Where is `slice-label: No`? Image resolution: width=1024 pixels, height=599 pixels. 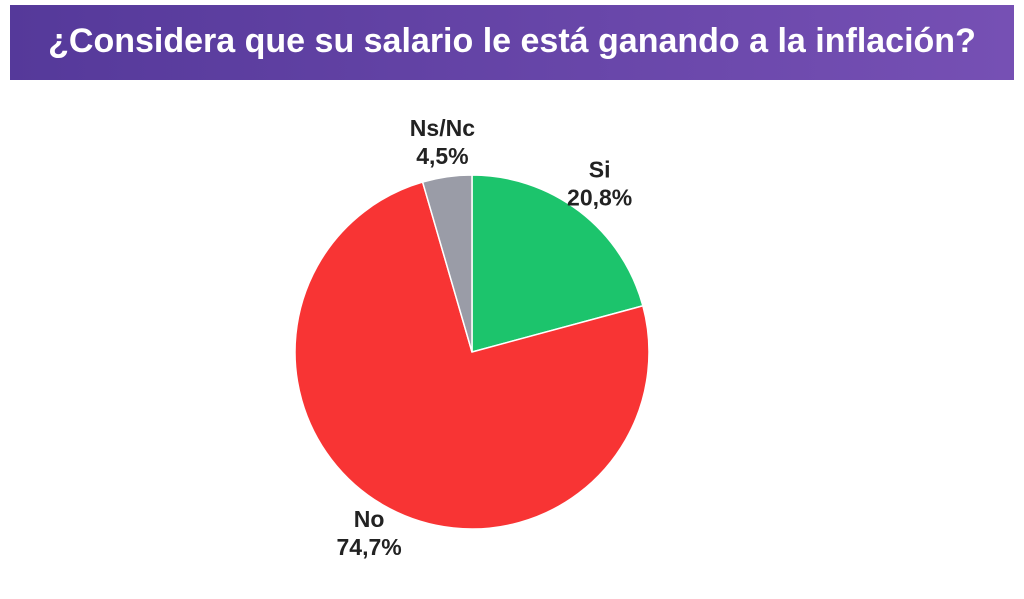
slice-label: No is located at coordinates (369, 519).